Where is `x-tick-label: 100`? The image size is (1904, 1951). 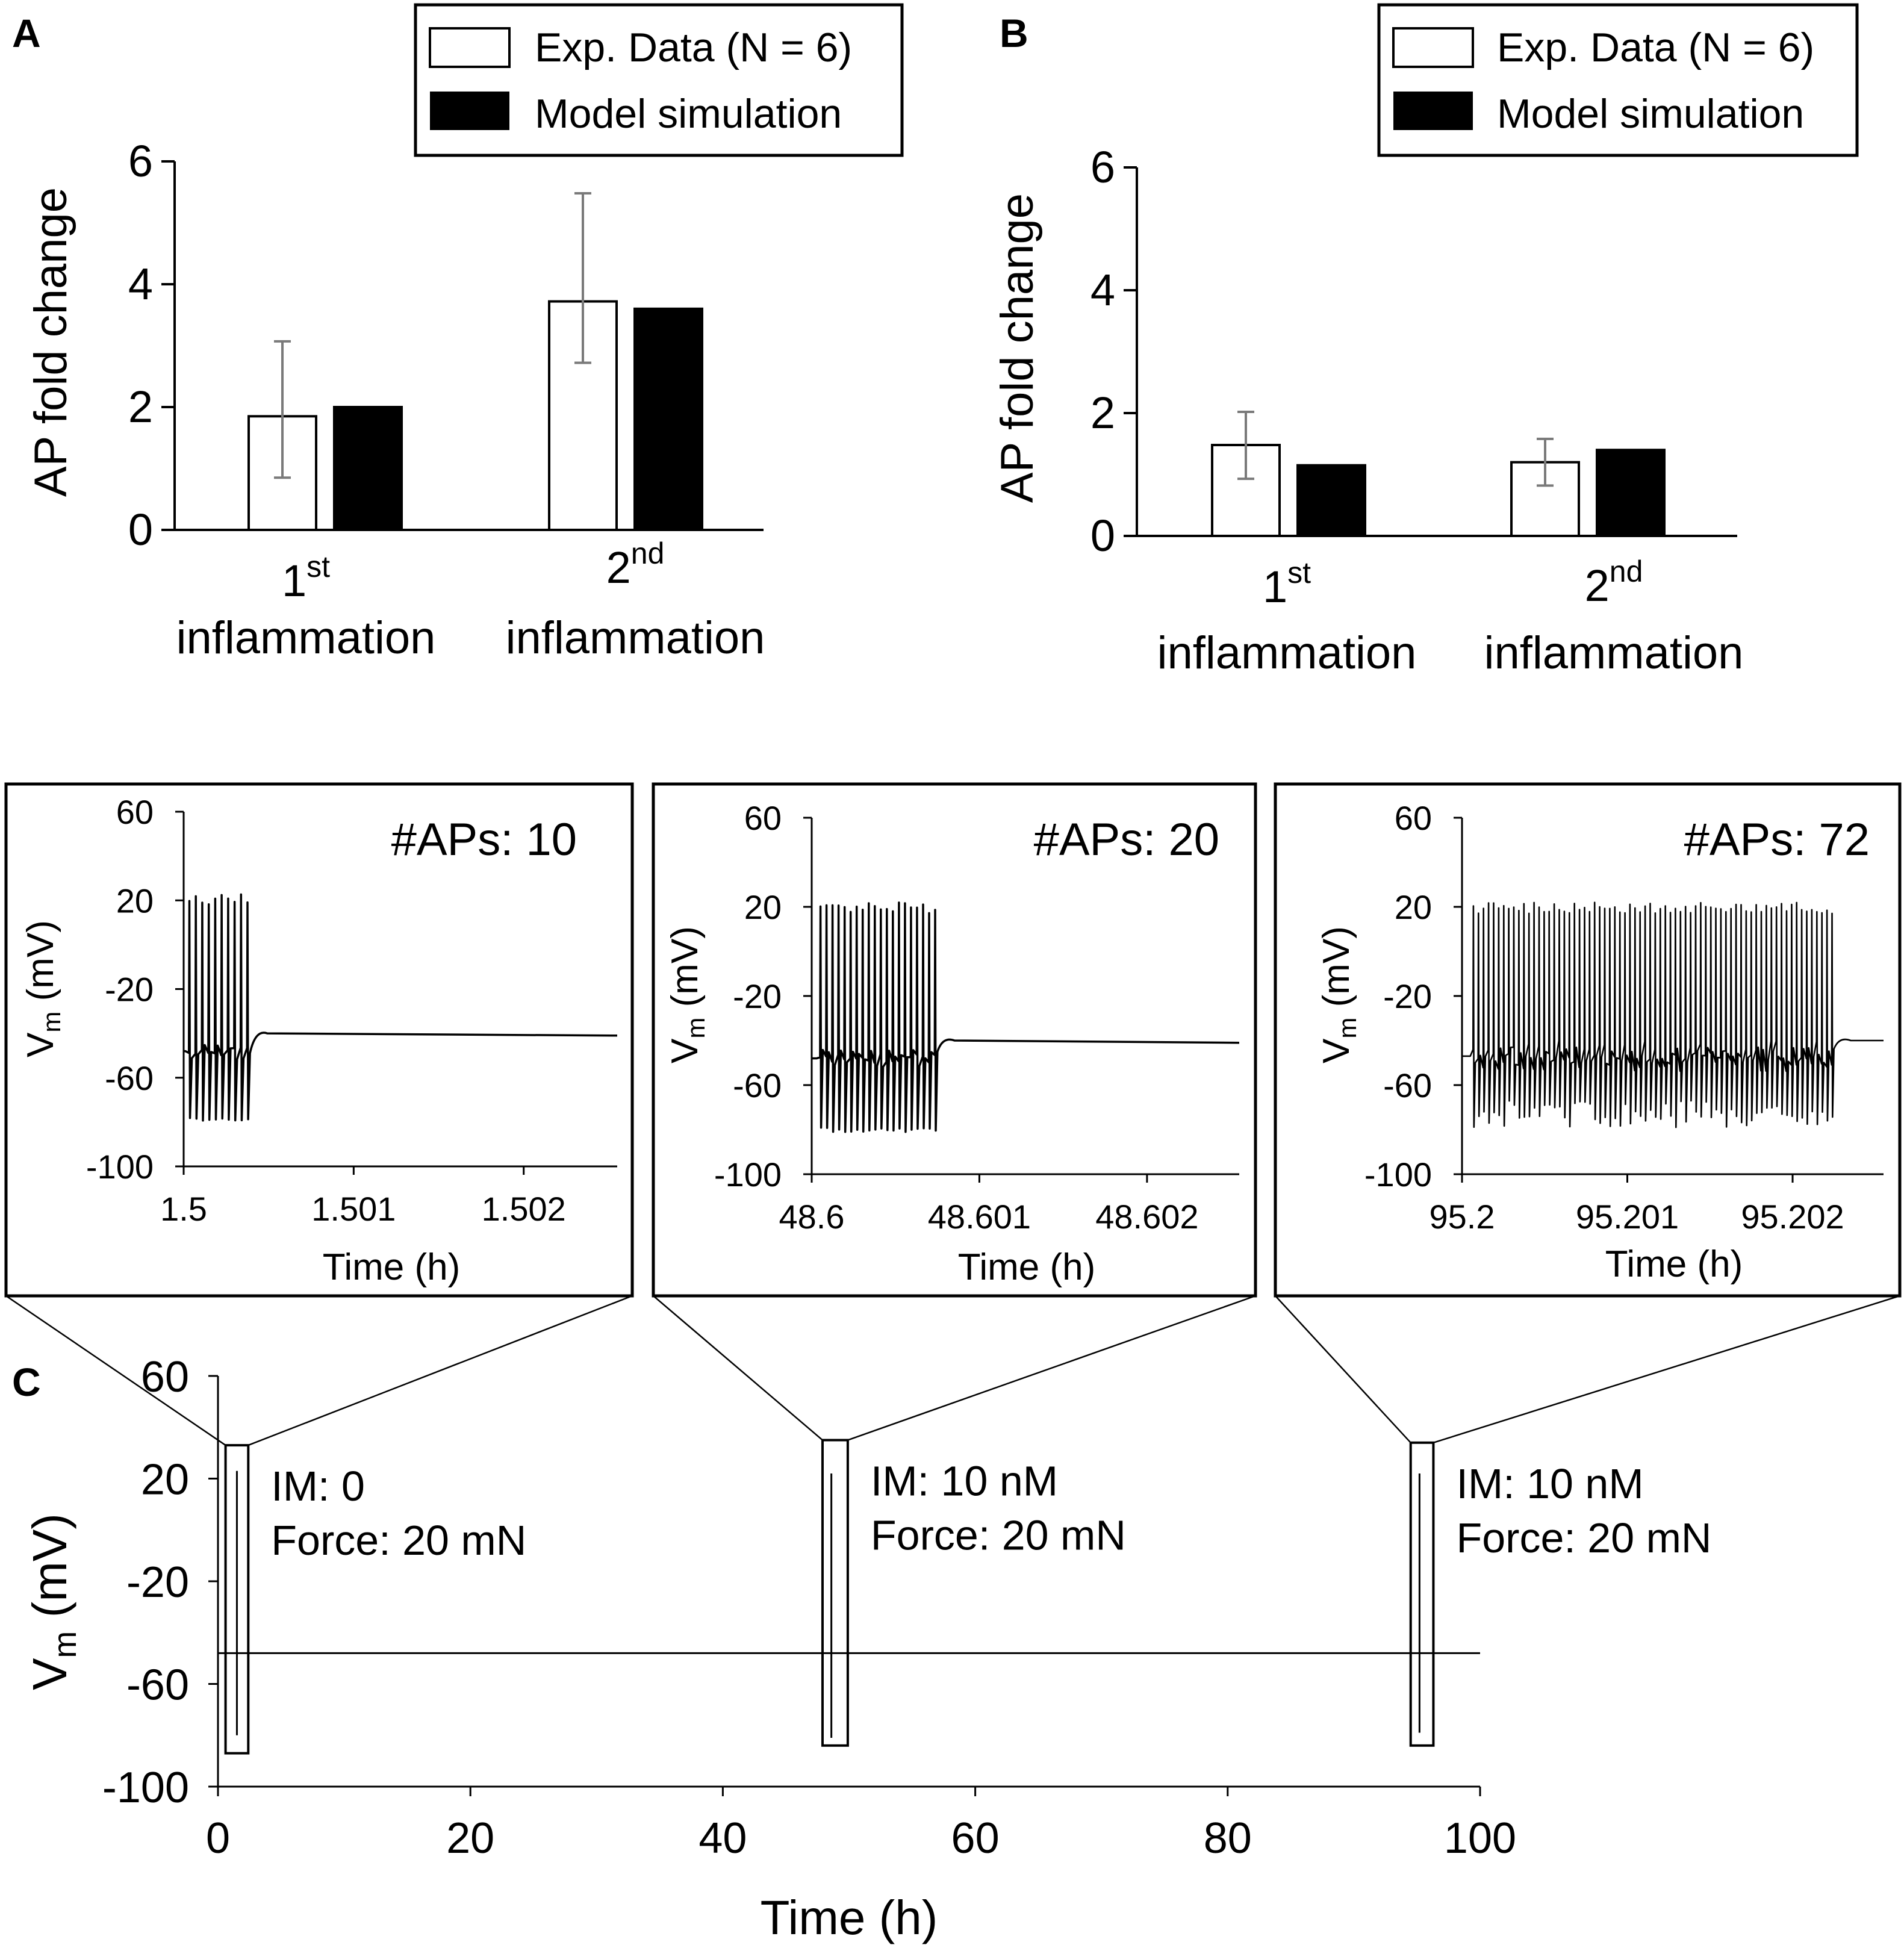 x-tick-label: 100 is located at coordinates (1480, 1838).